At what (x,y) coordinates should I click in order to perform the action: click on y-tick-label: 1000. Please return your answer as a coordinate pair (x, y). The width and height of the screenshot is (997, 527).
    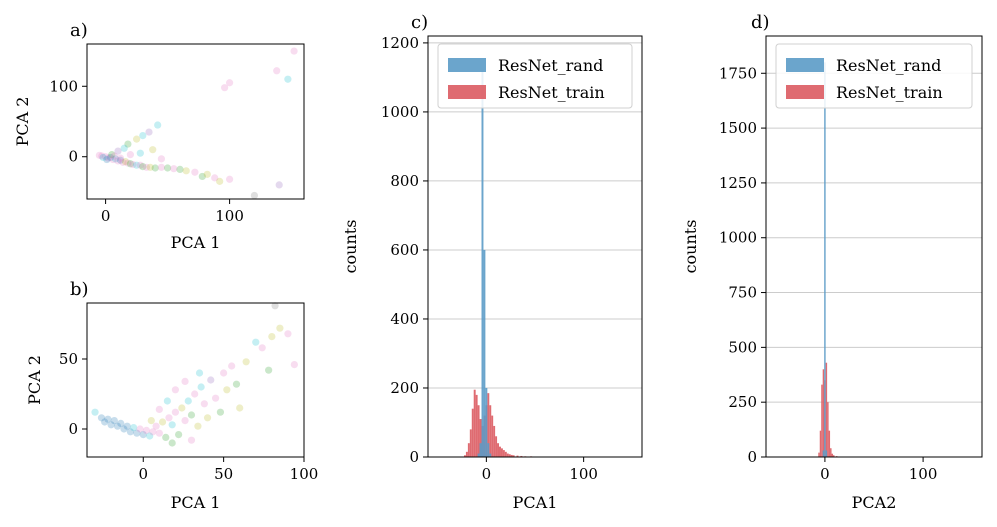
    Looking at the image, I should click on (738, 238).